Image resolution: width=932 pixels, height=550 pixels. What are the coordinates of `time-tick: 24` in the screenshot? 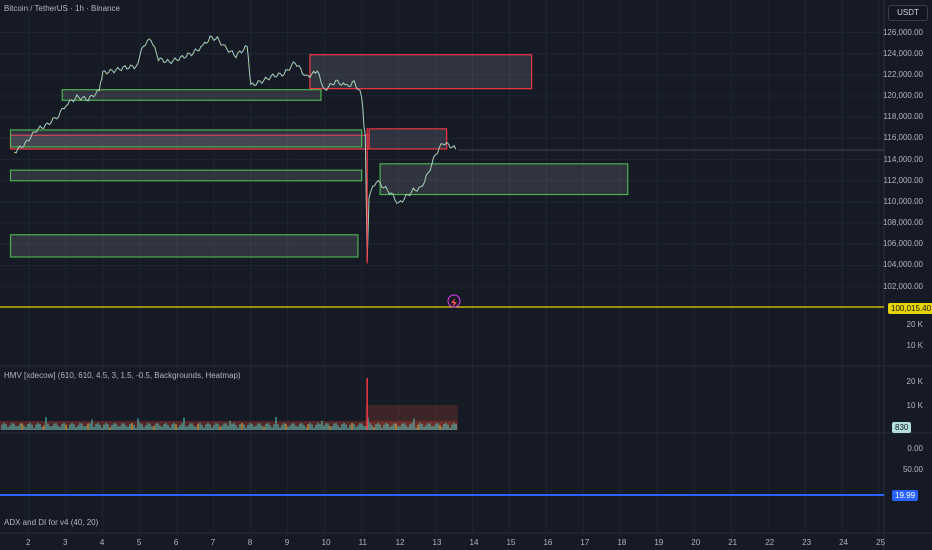 It's located at (844, 542).